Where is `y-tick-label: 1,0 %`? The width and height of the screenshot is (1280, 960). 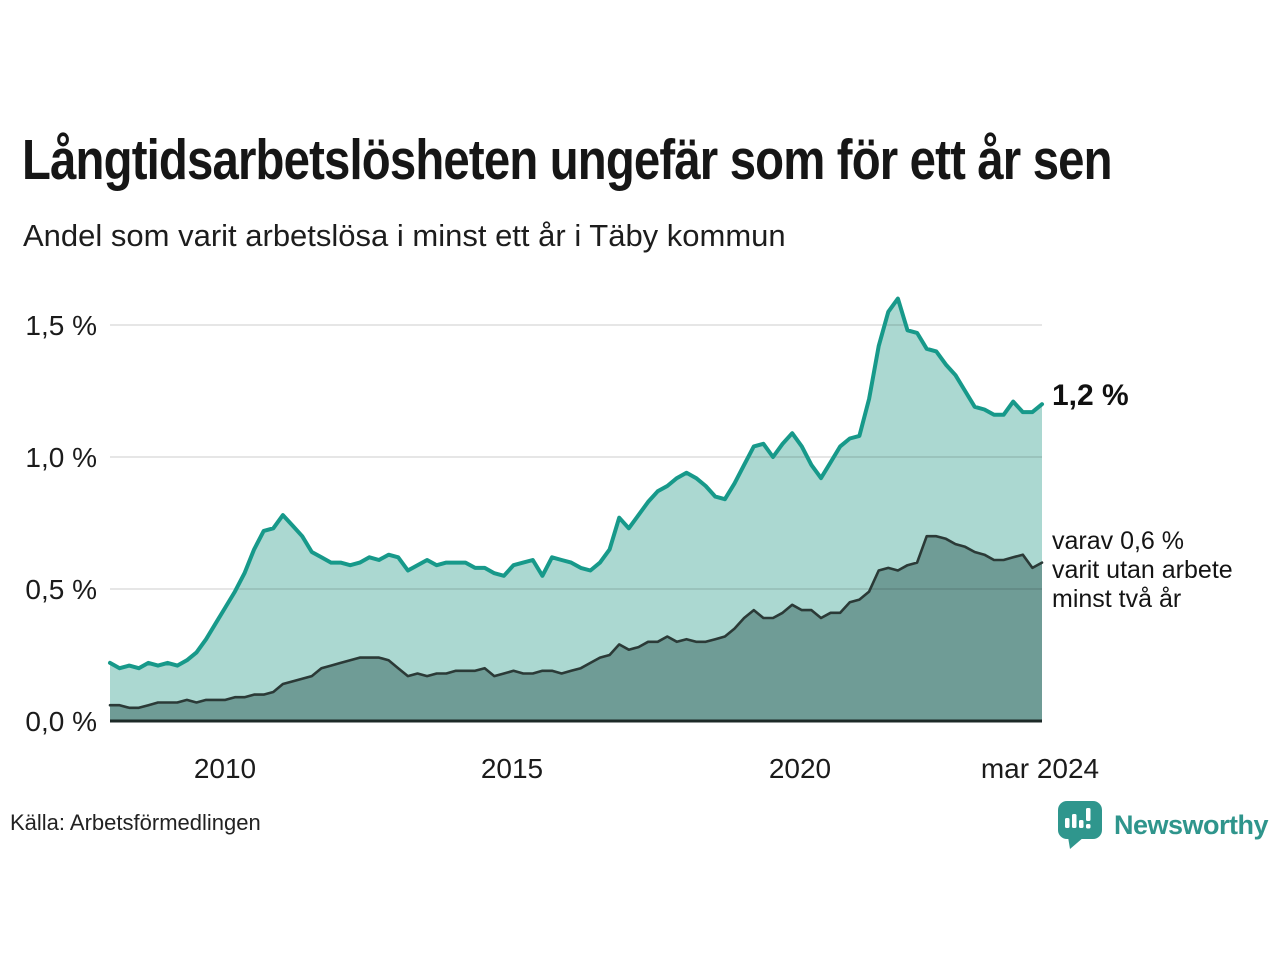
y-tick-label: 1,0 % is located at coordinates (61, 457).